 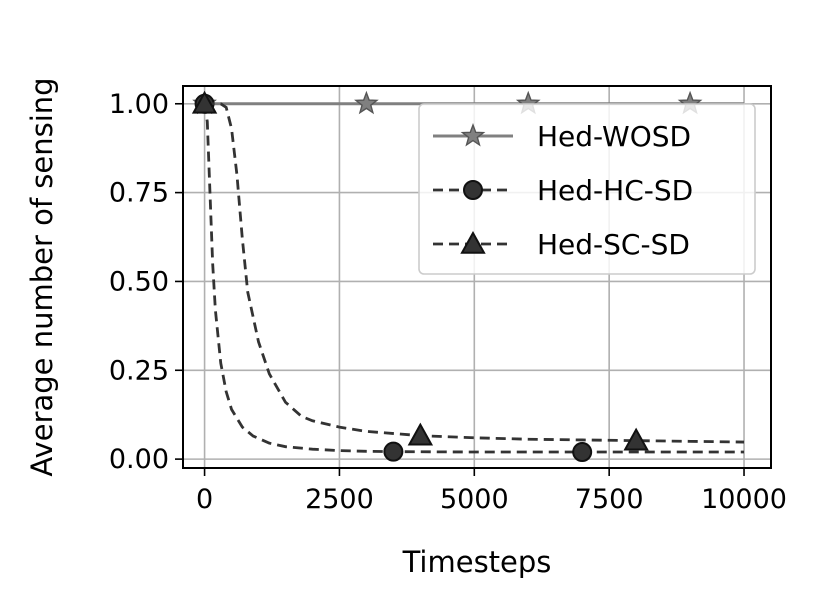 I want to click on y-tick-label: 0.25, so click(x=139, y=370).